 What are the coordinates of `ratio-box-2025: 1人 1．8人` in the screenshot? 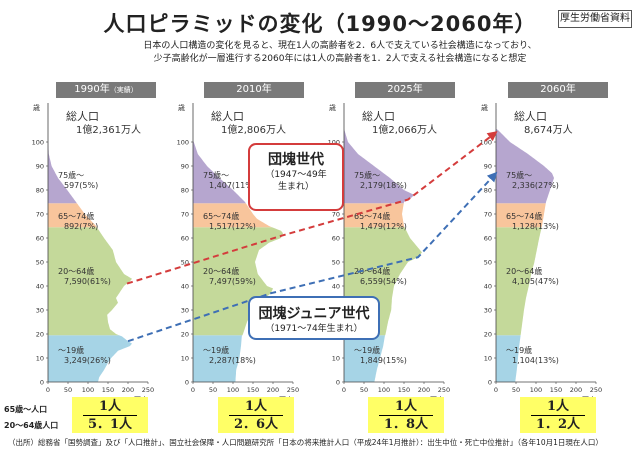 It's located at (406, 415).